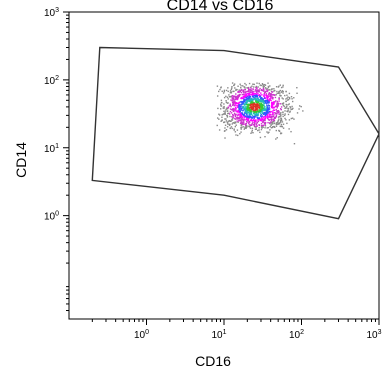 This screenshot has width=383, height=372. I want to click on x-tick-label: 102, so click(296, 335).